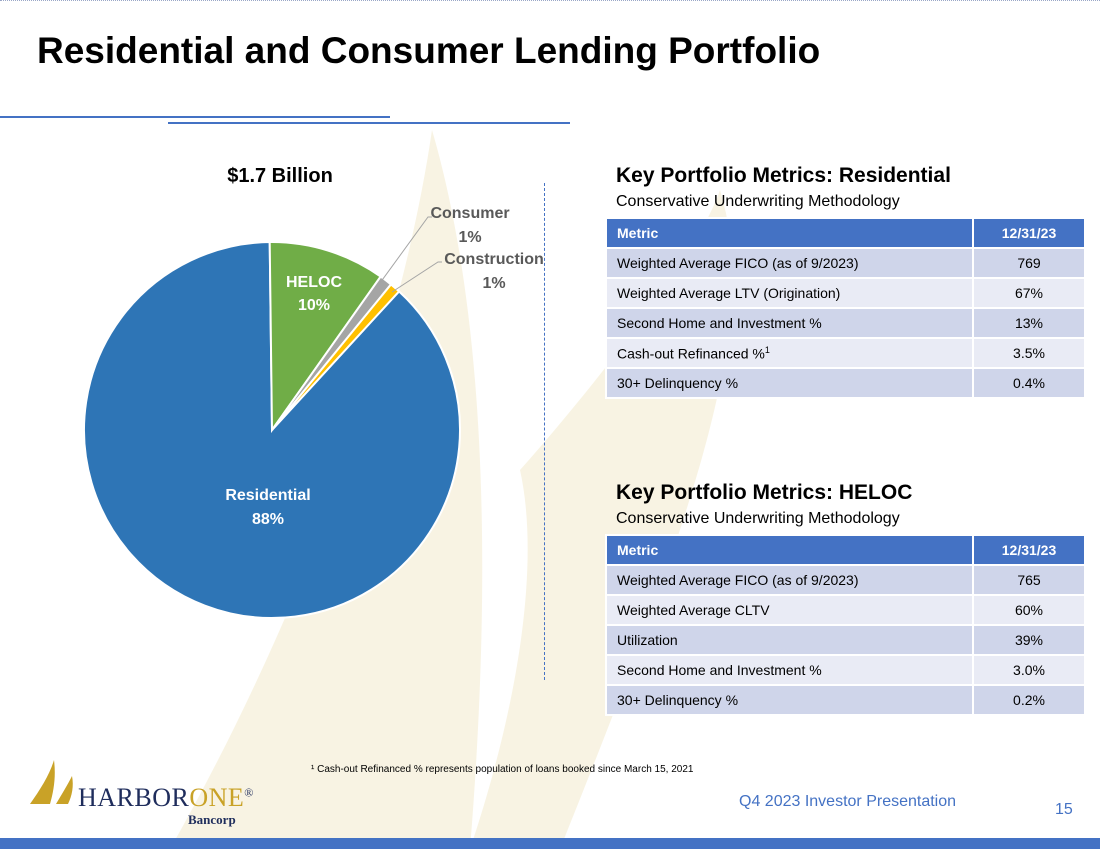  Describe the element at coordinates (195, 117) in the screenshot. I see `title-underline-left` at that location.